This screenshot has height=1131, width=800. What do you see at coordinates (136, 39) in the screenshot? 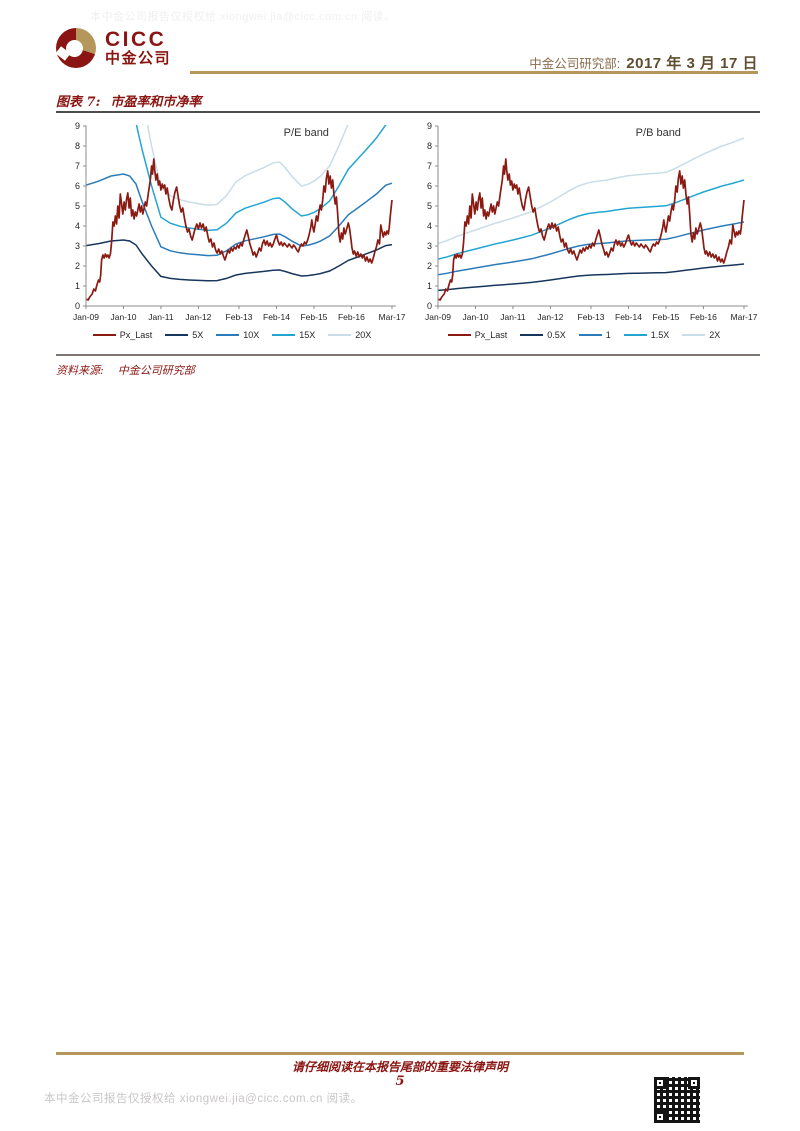
I see `logo-cicc-en: CICC` at bounding box center [136, 39].